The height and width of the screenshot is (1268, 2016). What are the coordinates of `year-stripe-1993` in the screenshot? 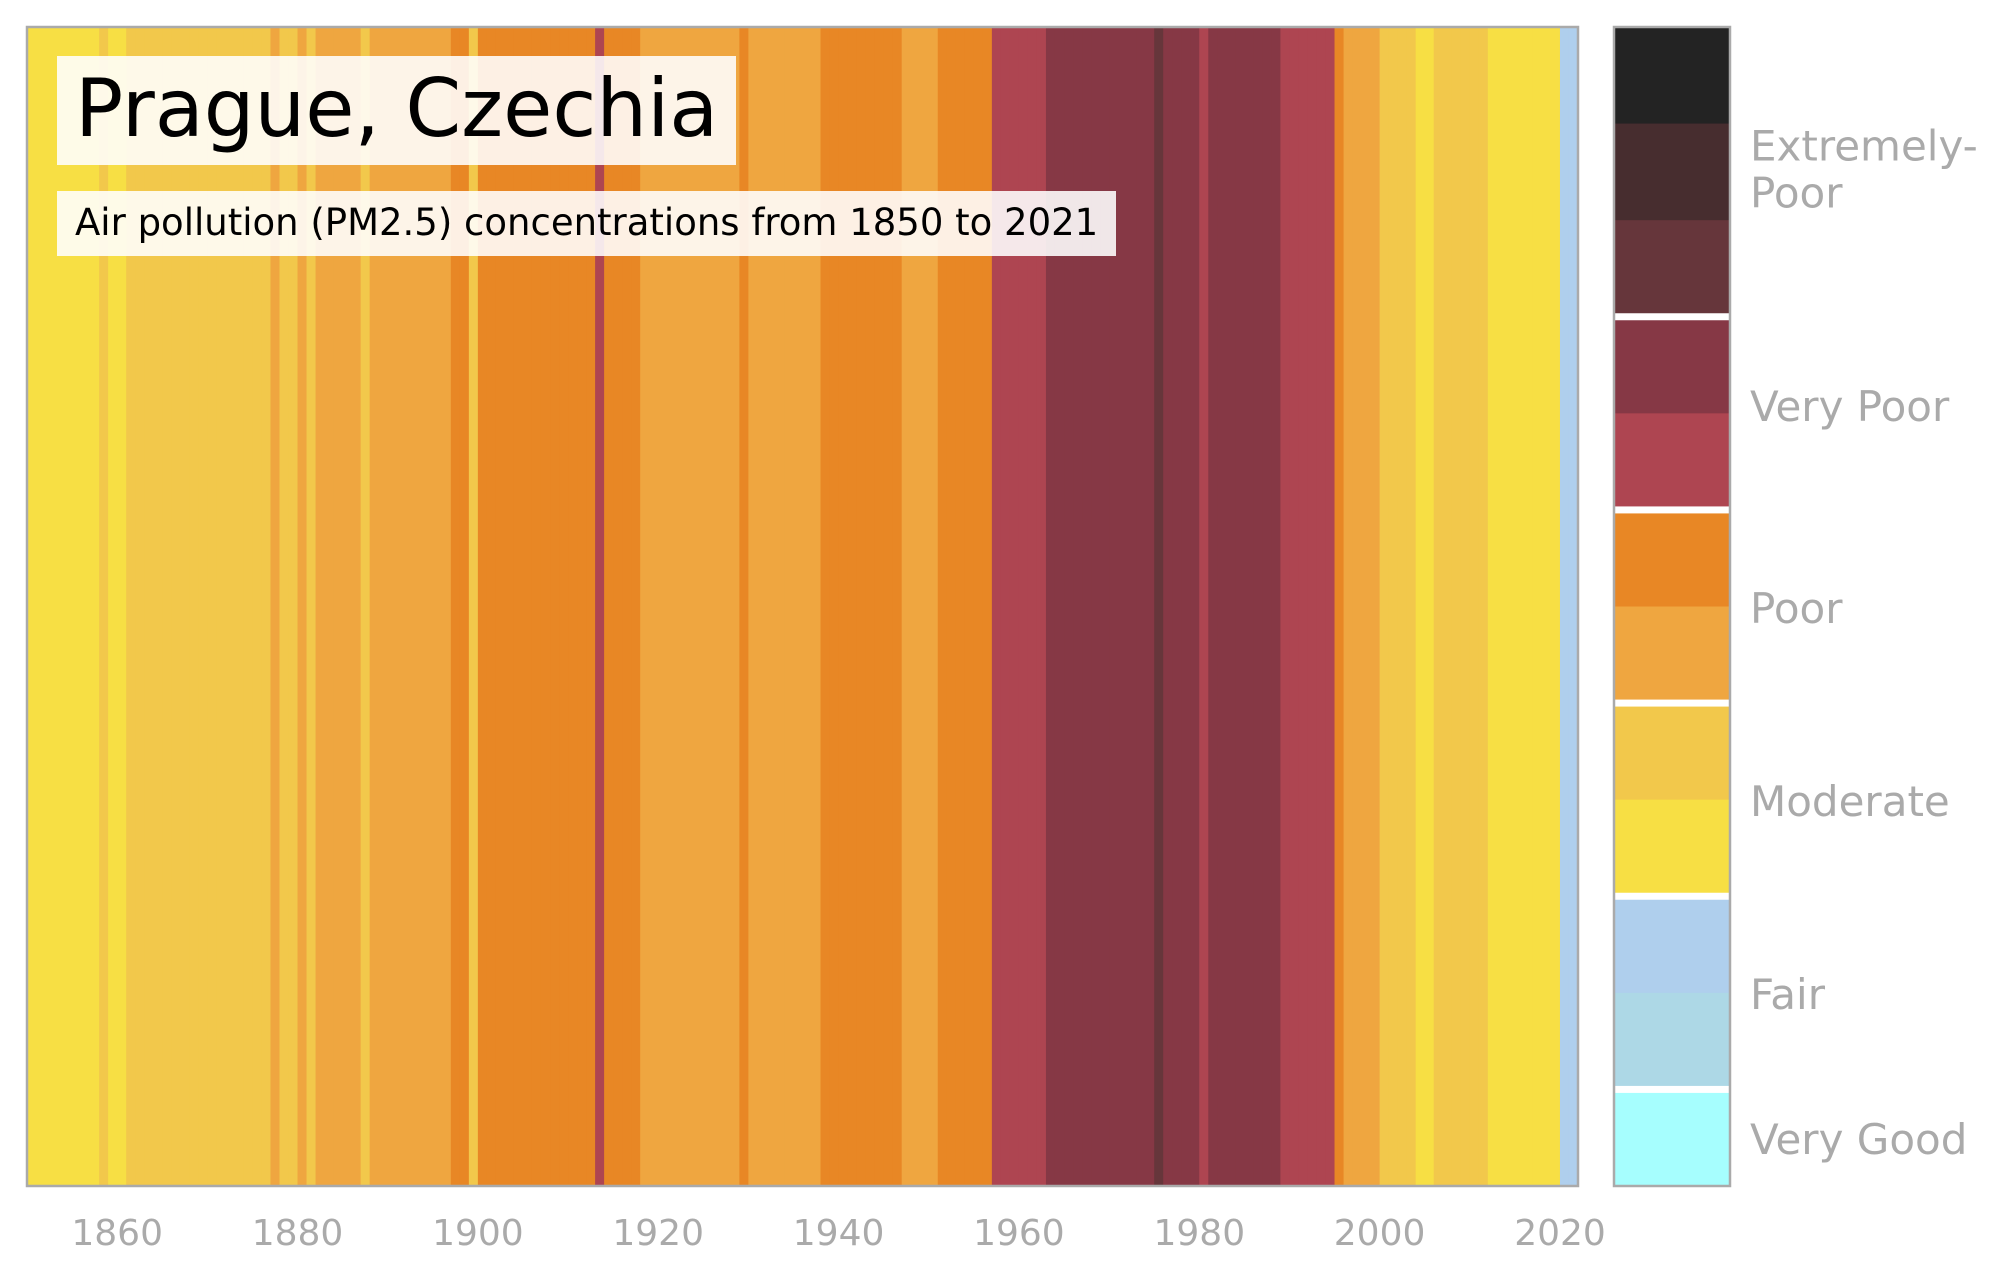 It's located at (1321, 606).